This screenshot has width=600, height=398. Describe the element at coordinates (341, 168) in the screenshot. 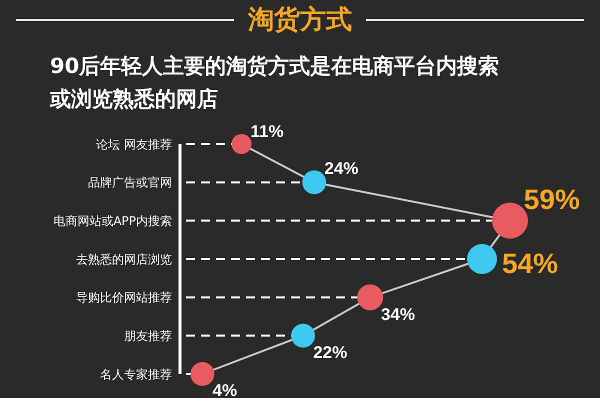

I see `data-label: 24%` at that location.